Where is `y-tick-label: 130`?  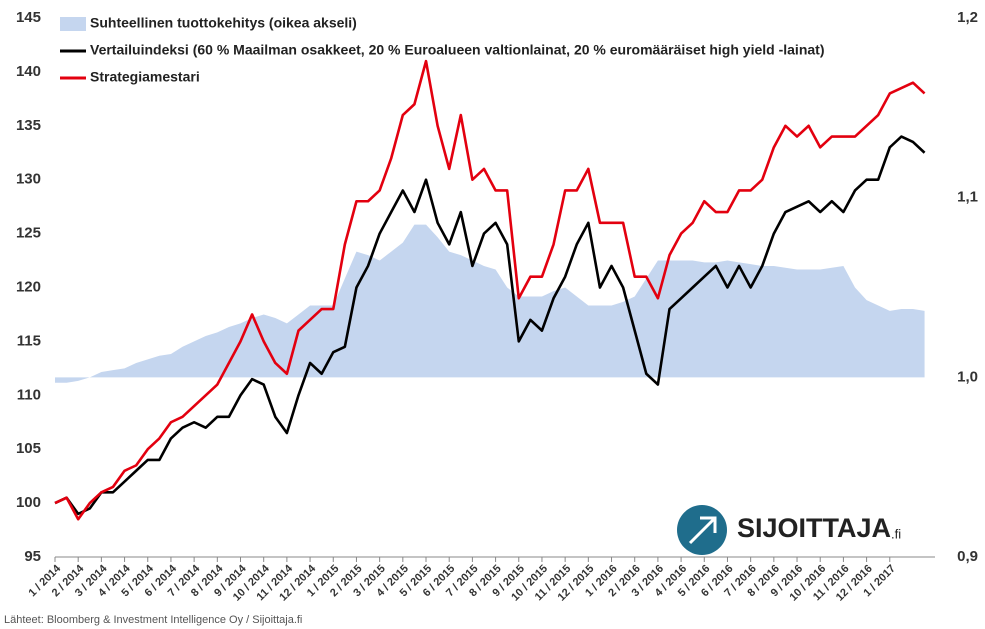 y-tick-label: 130 is located at coordinates (28, 179).